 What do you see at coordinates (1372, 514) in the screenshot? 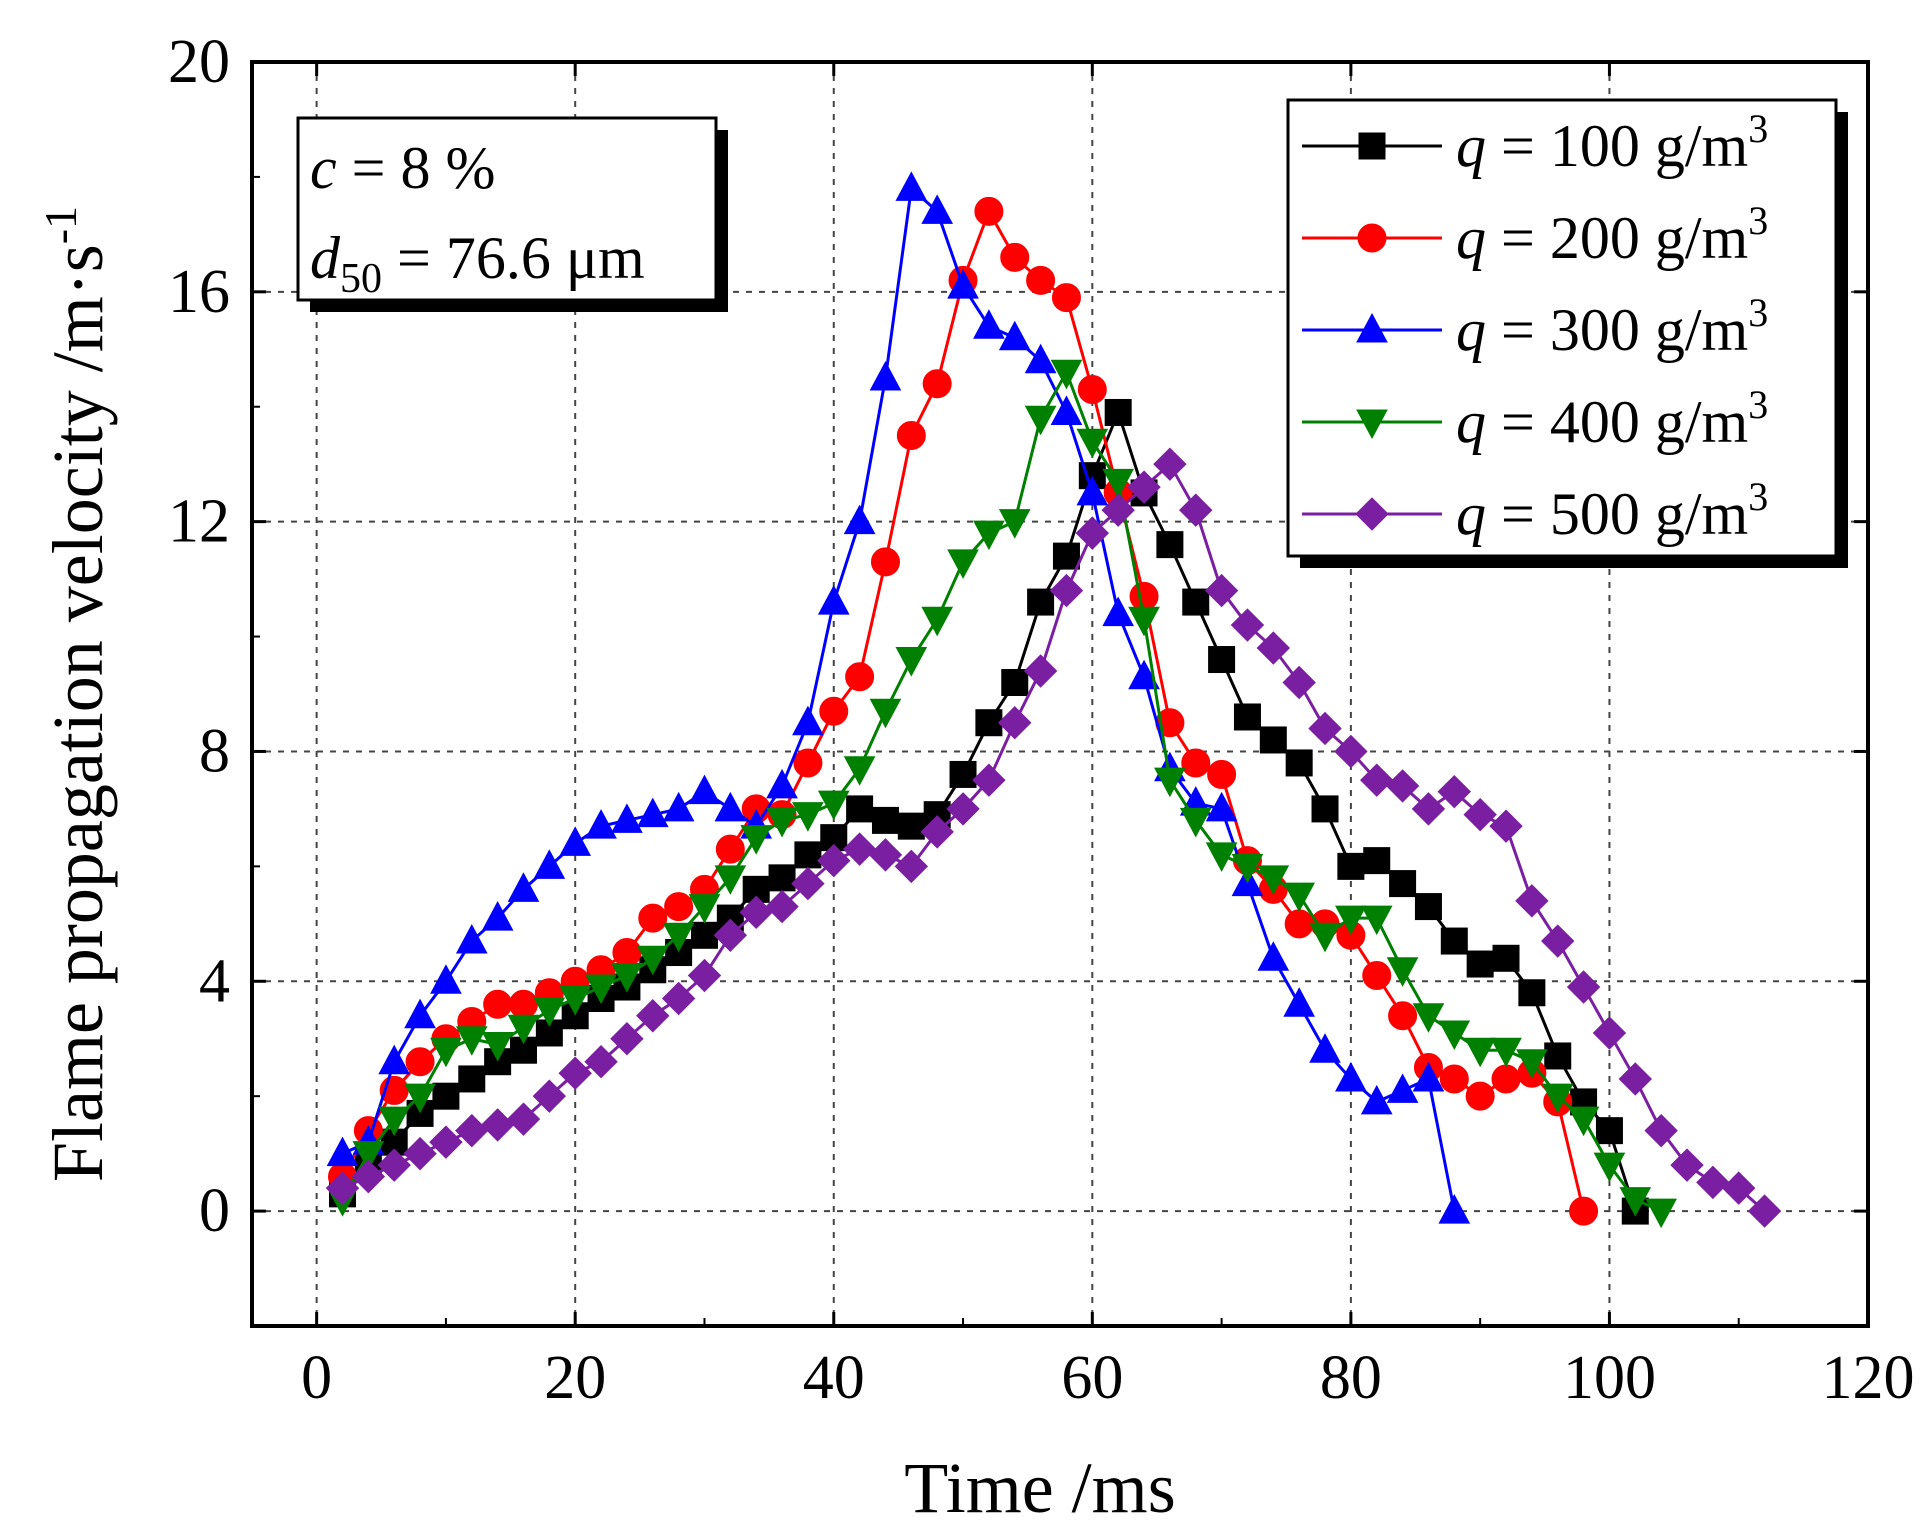
I see `legend-marker` at bounding box center [1372, 514].